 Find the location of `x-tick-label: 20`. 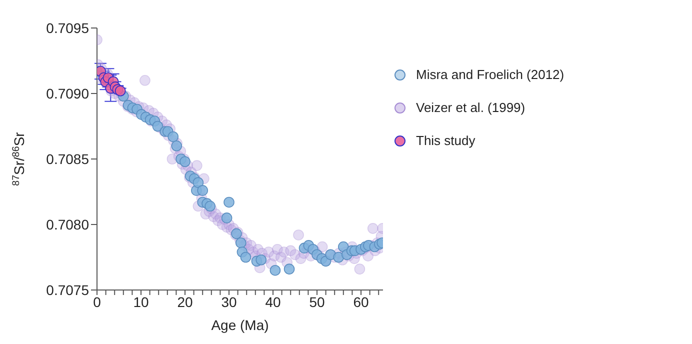

x-tick-label: 20 is located at coordinates (185, 302).